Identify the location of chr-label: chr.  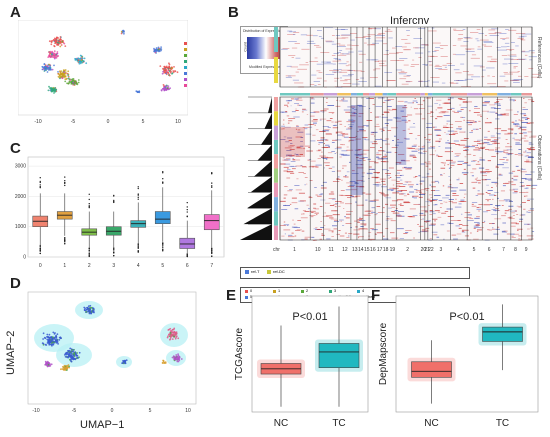
(276, 250).